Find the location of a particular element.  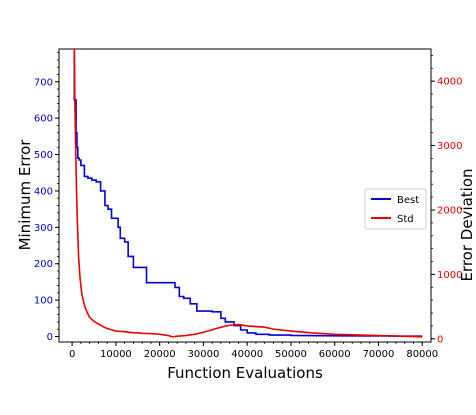

bottom-tick-label: 80000 is located at coordinates (422, 354).